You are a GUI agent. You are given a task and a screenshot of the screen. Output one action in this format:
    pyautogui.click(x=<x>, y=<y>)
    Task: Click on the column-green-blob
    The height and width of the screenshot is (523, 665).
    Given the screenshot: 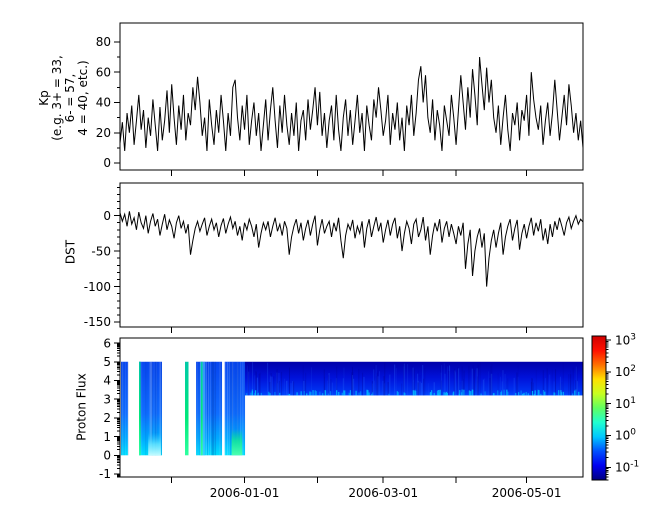 What is the action you would take?
    pyautogui.click(x=237, y=442)
    